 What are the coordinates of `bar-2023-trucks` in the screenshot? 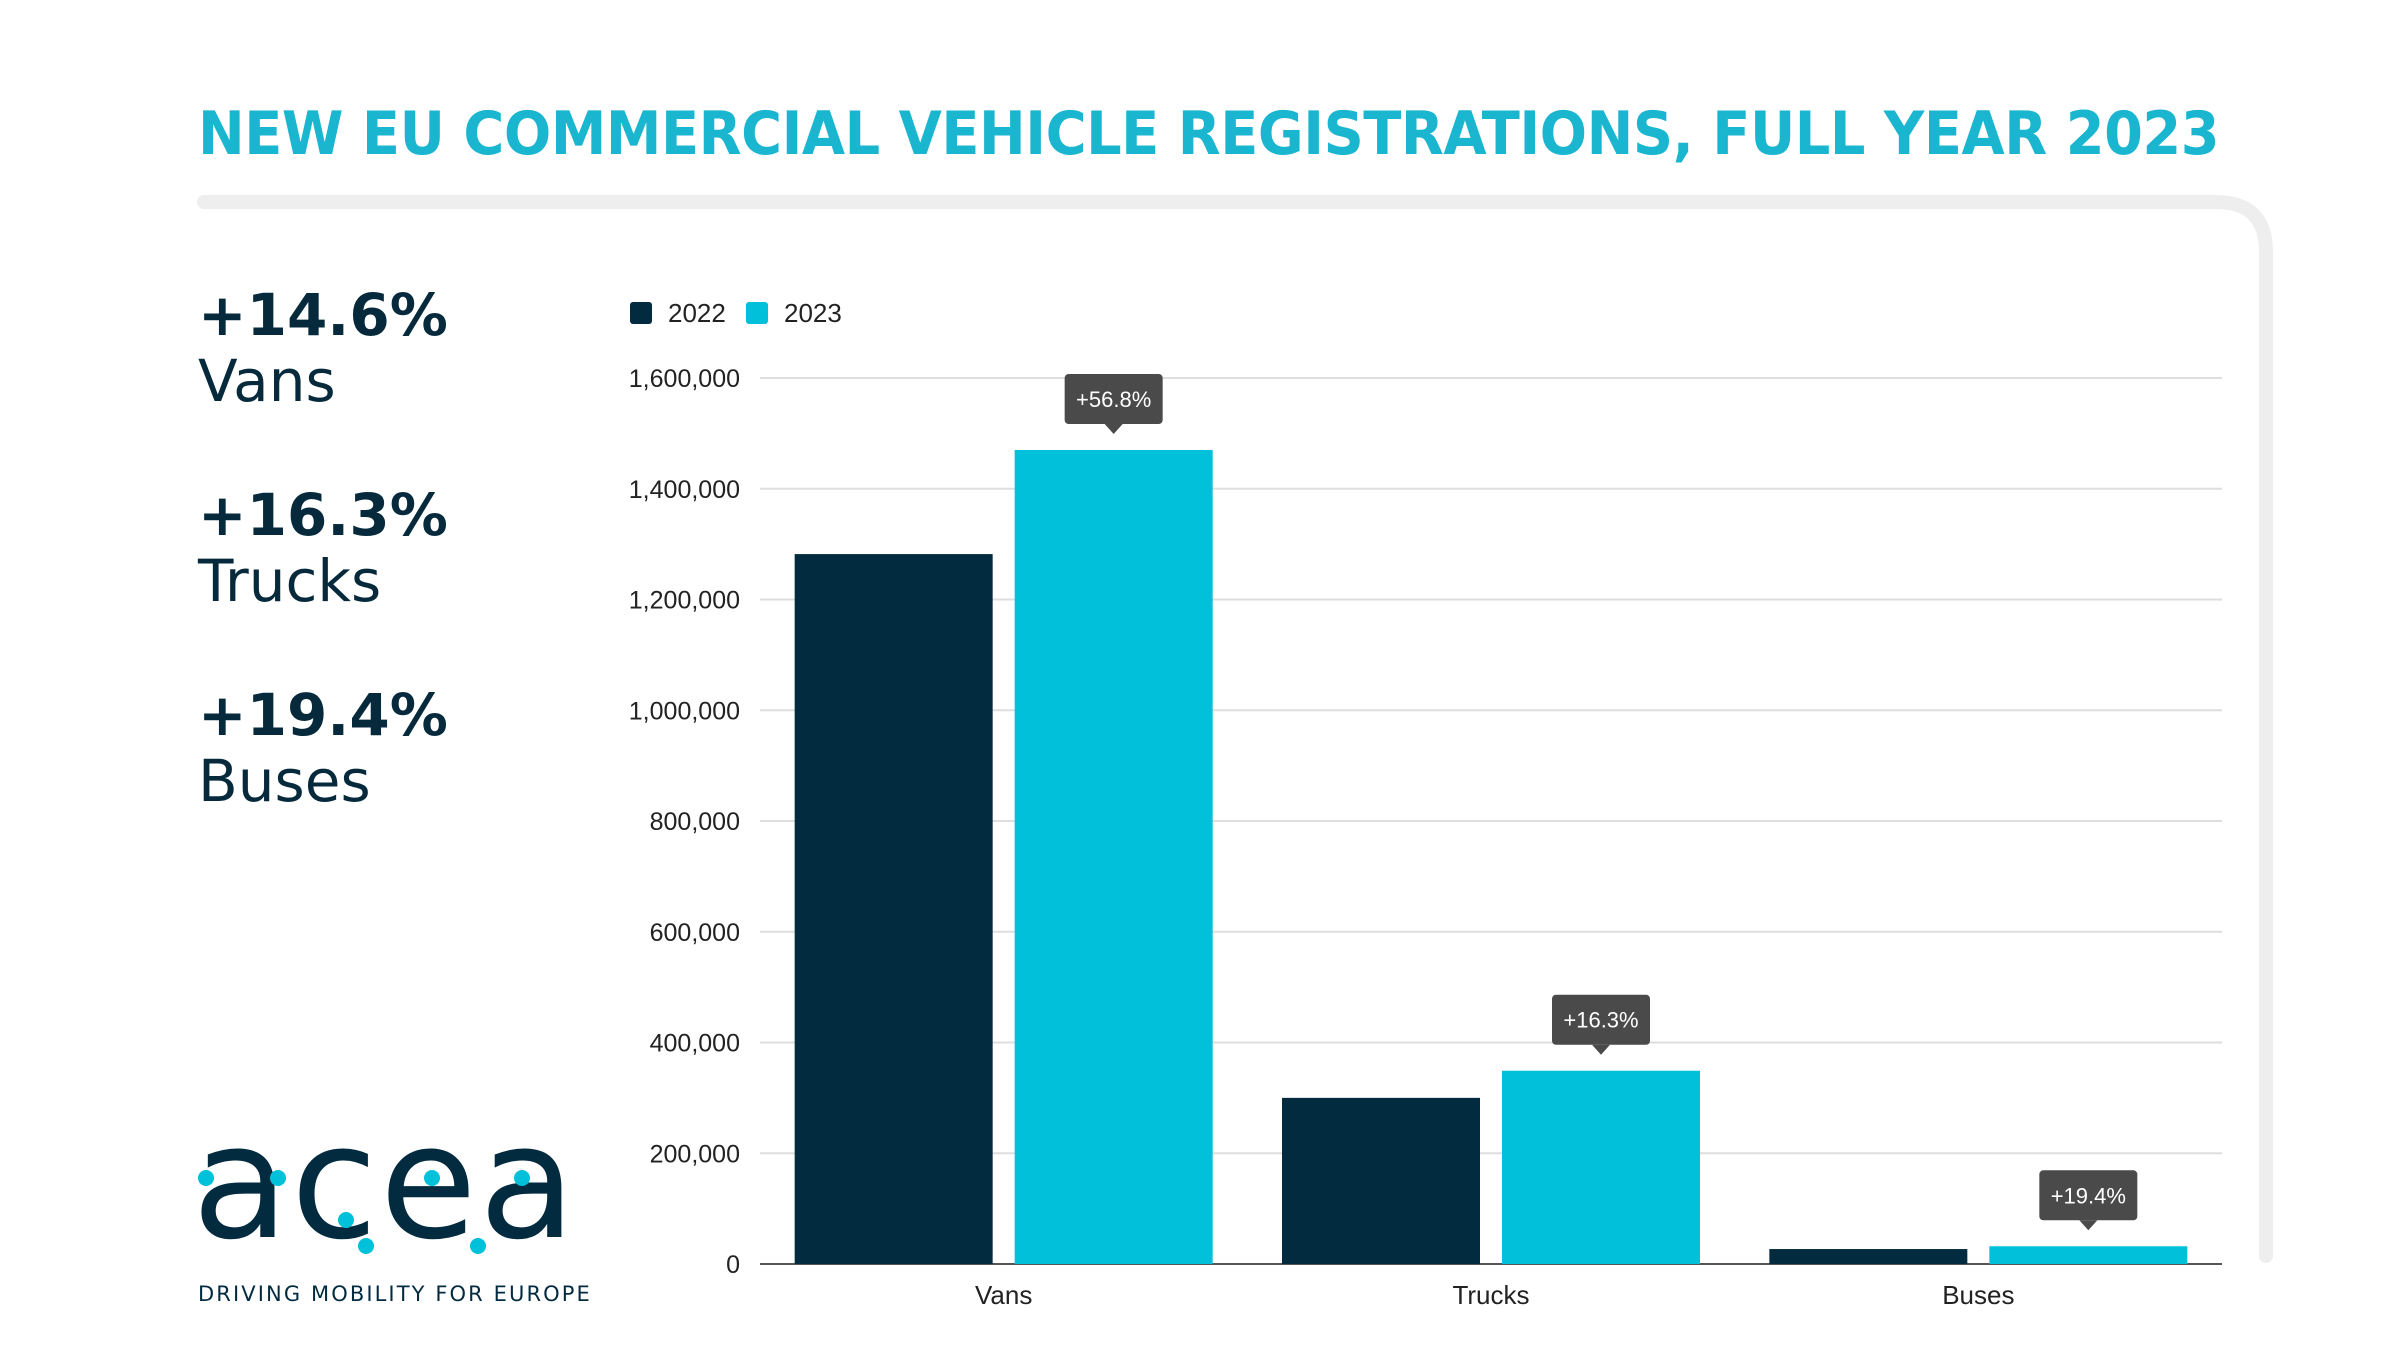 It's located at (1601, 1167).